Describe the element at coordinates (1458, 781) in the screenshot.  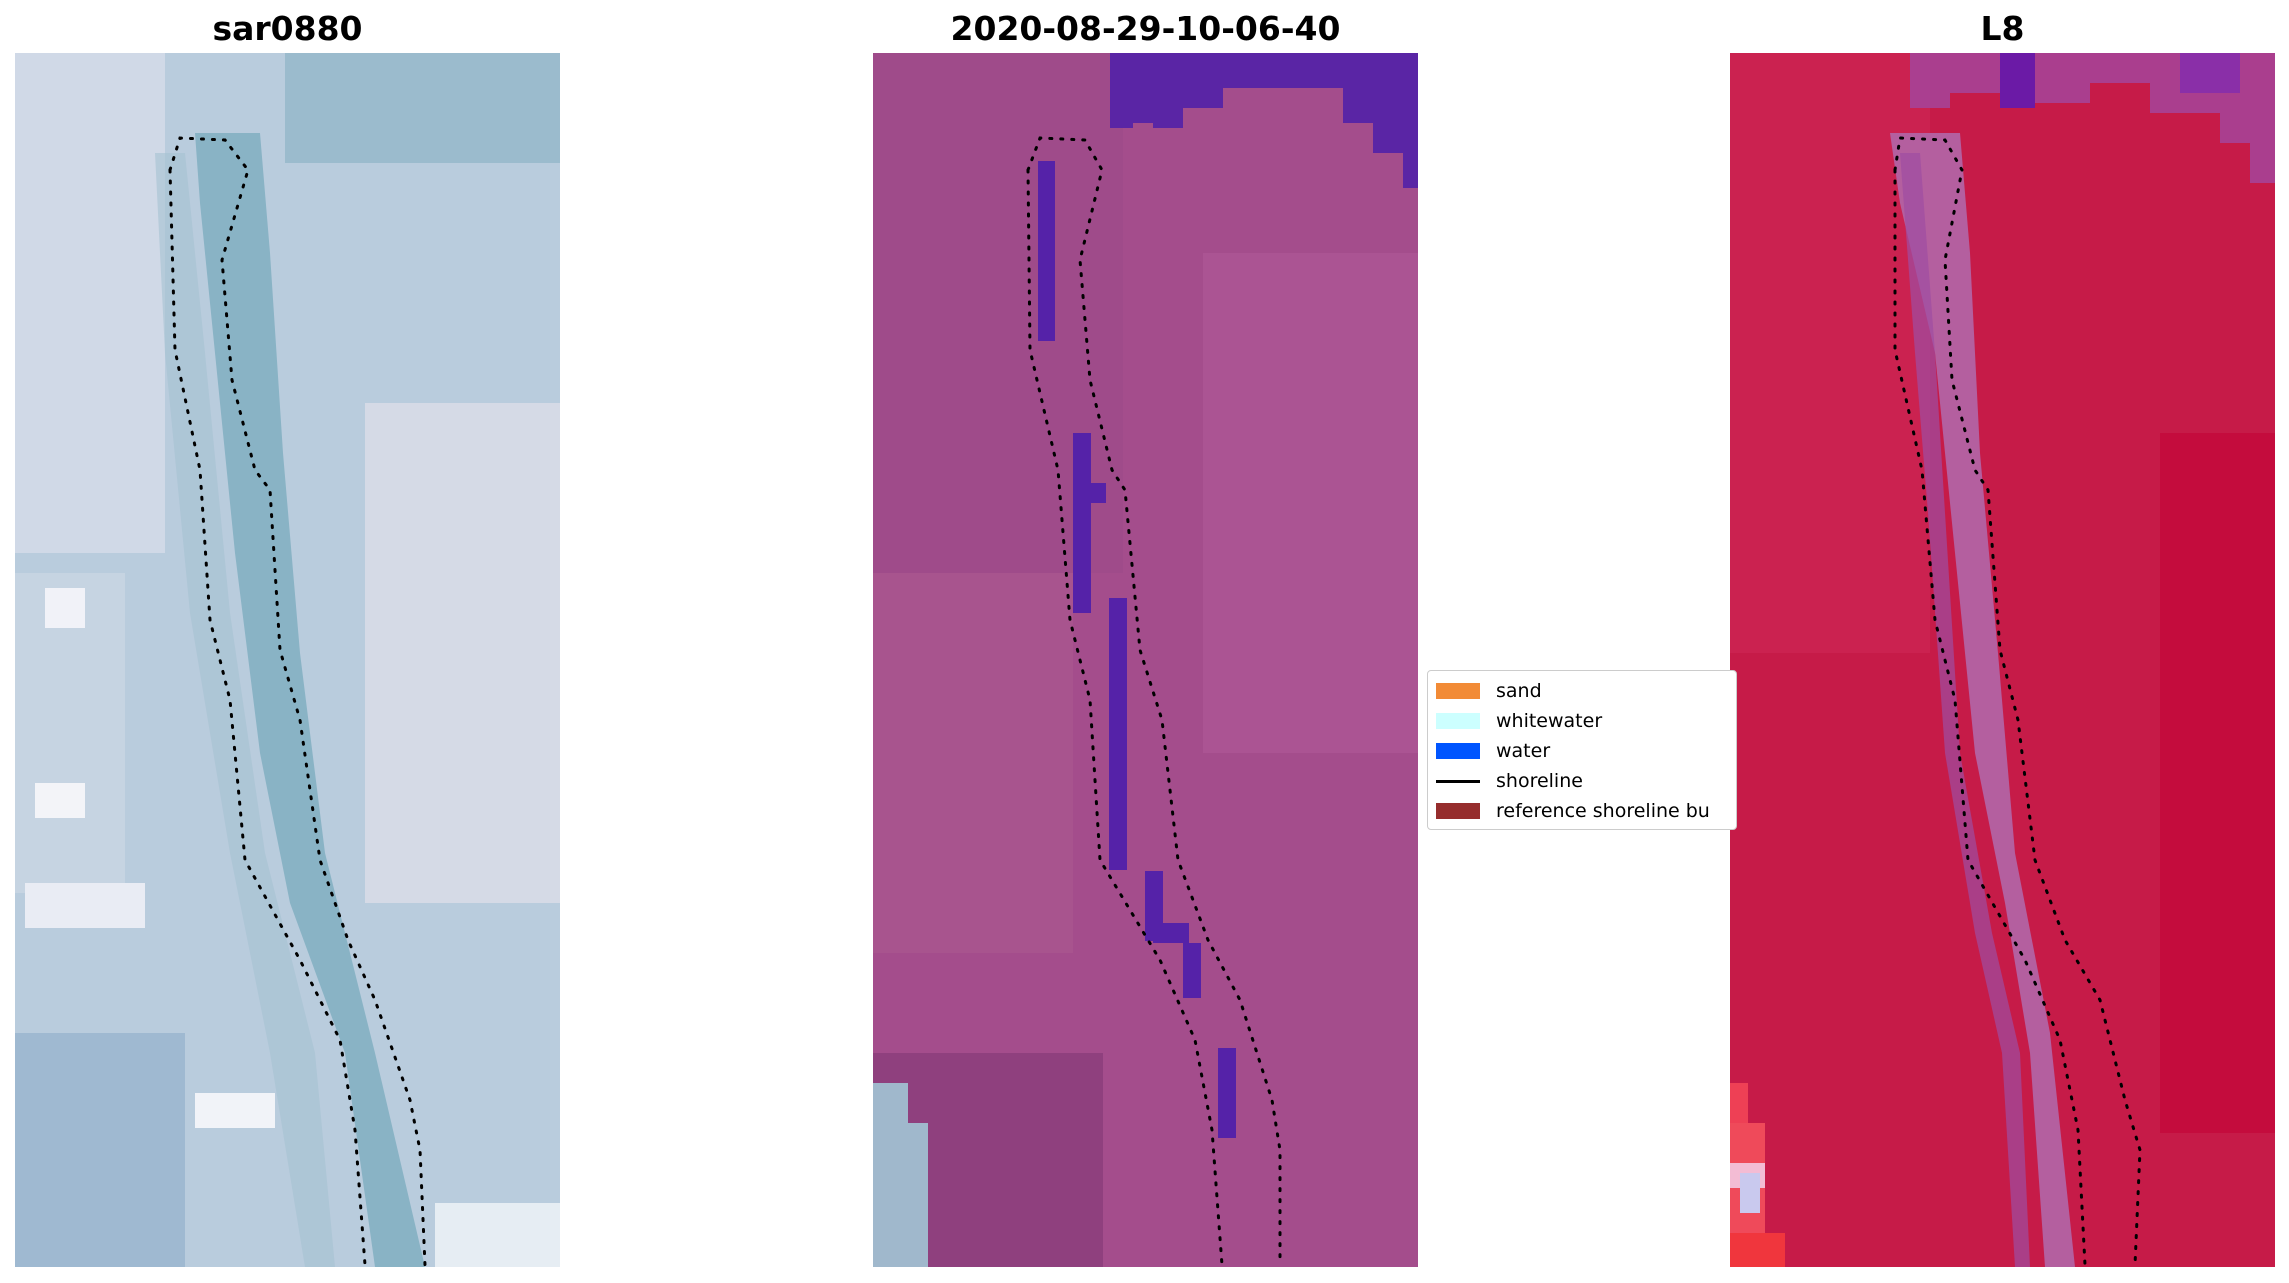
I see `legend-line-shoreline` at that location.